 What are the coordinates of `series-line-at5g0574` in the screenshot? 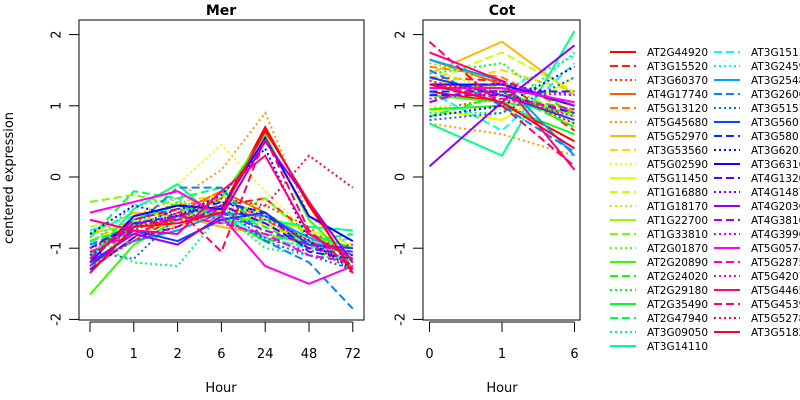 It's located at (502, 95).